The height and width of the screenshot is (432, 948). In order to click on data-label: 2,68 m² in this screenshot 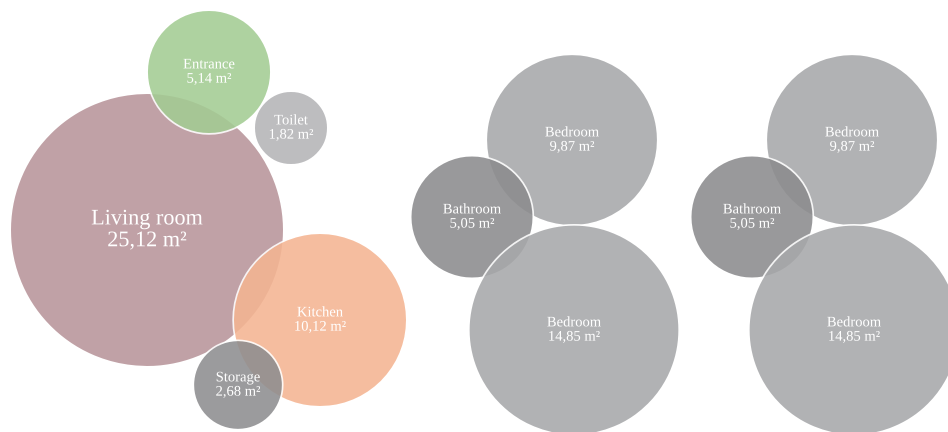, I will do `click(238, 392)`.